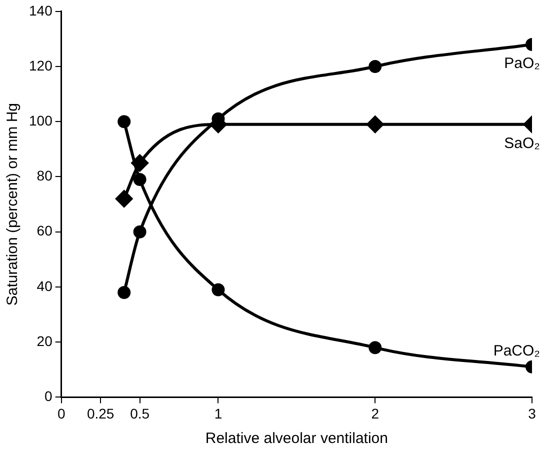 Image resolution: width=552 pixels, height=452 pixels. What do you see at coordinates (61, 413) in the screenshot?
I see `x-tick-label: 0` at bounding box center [61, 413].